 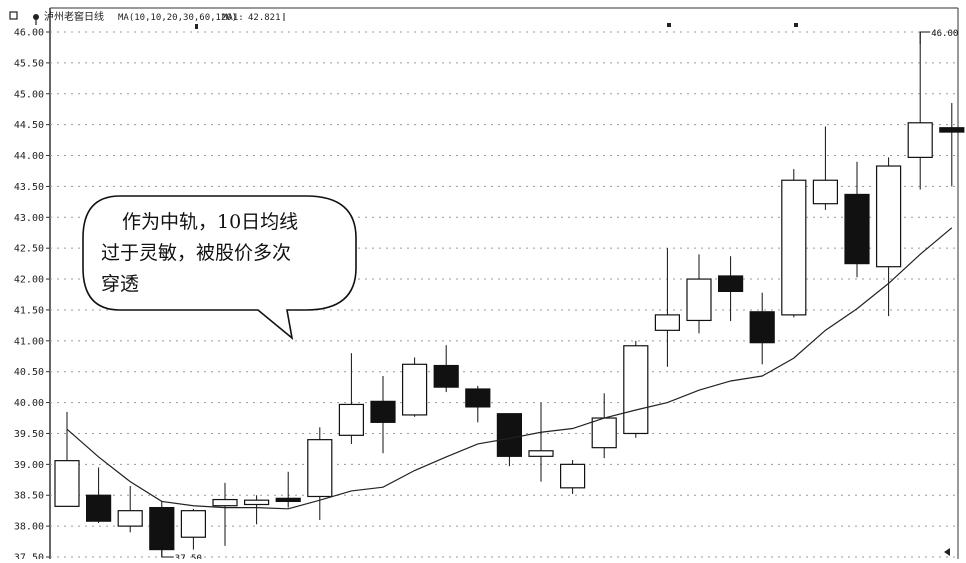 What do you see at coordinates (29, 33) in the screenshot?
I see `y-tick-label: 46.00` at bounding box center [29, 33].